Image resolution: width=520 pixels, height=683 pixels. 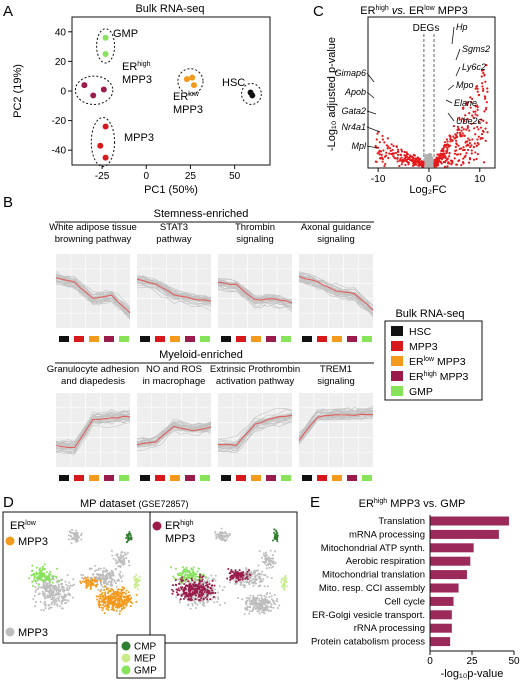 I want to click on pca-group-ellipse, so click(x=94, y=90).